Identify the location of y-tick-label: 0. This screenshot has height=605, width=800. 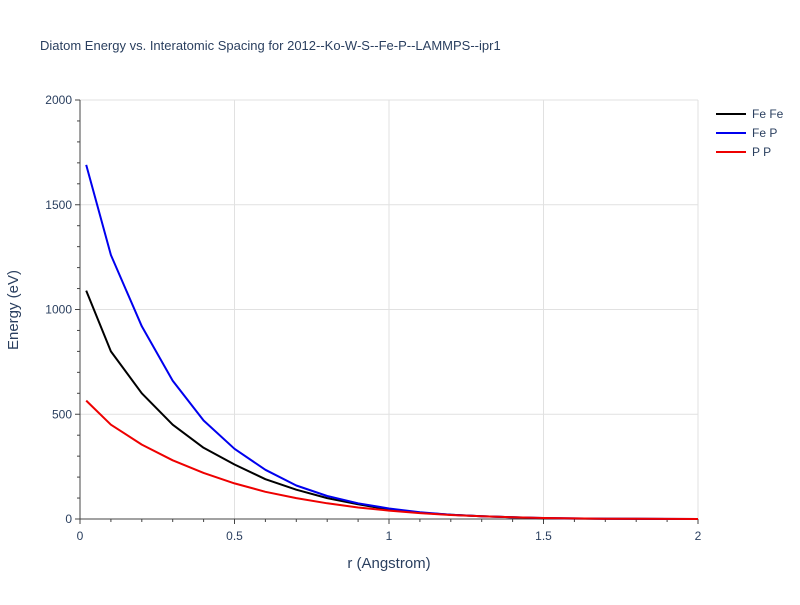
(68, 519).